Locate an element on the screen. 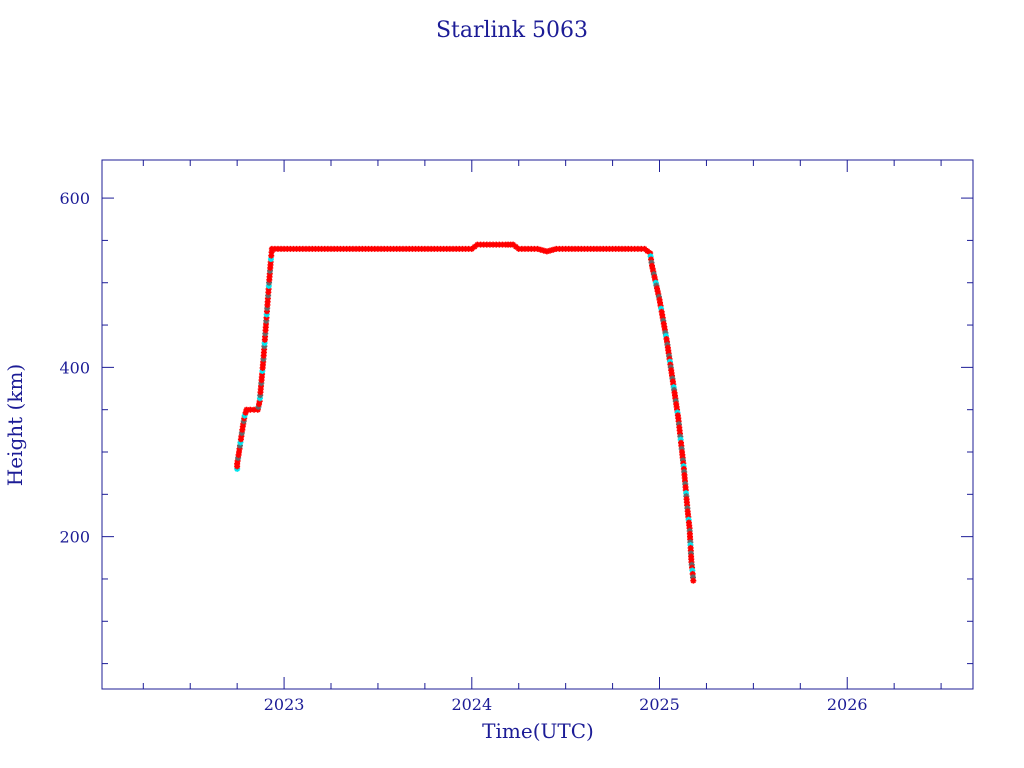  x-tick-label: 2024 is located at coordinates (471, 704).